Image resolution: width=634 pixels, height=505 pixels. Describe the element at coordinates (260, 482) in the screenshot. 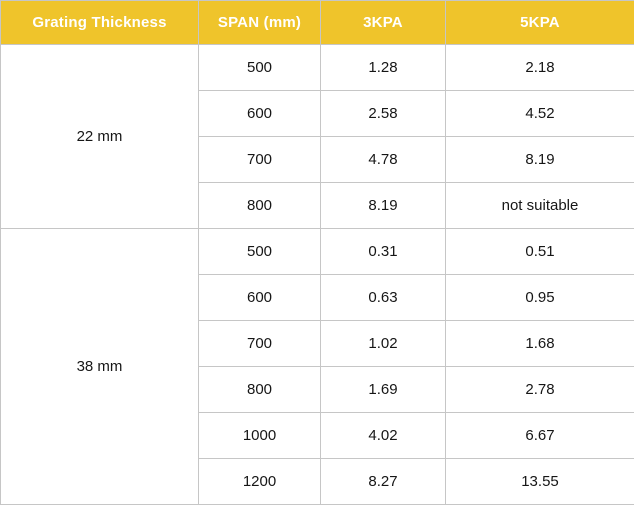

I see `cell-span: 1200` at that location.